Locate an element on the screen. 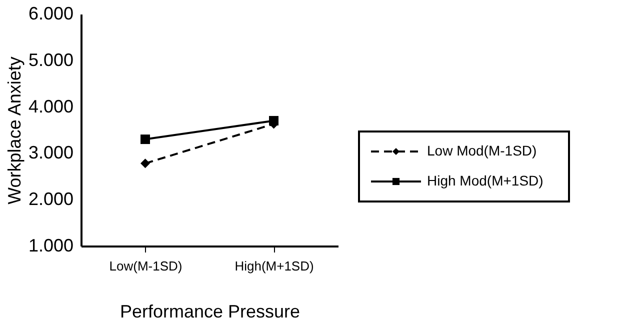  y-tick-label: 6.000 is located at coordinates (51, 14).